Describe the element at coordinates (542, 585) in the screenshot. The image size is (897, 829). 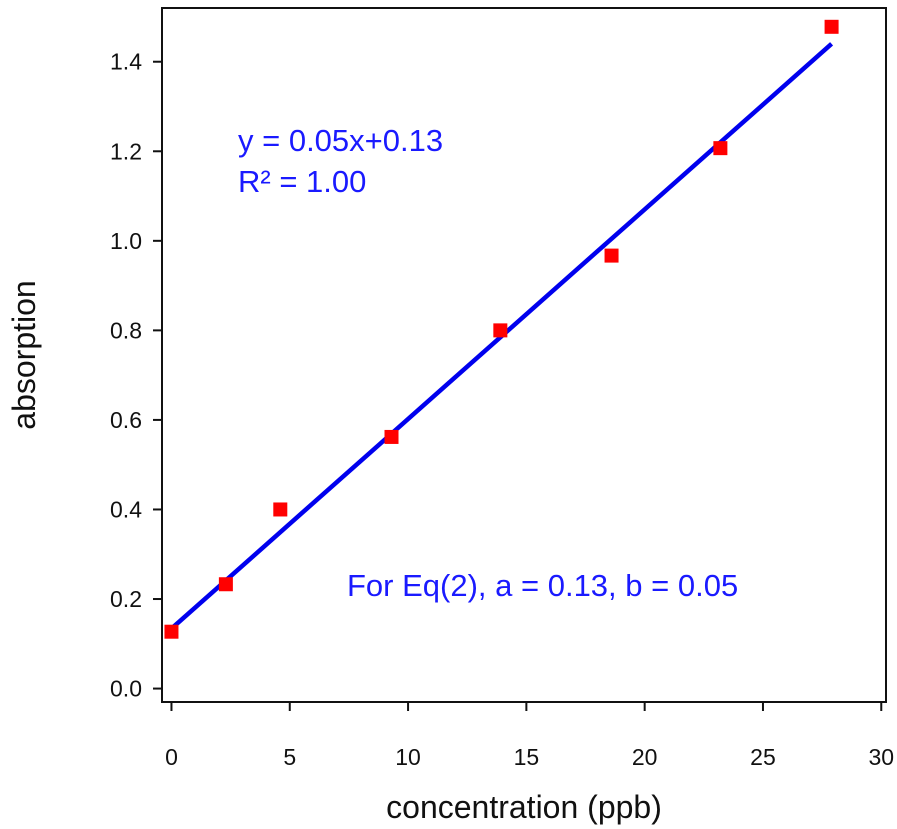
I see `annotation-eq2-parameters: For Eq(2), a = 0.13, b = 0.05` at that location.